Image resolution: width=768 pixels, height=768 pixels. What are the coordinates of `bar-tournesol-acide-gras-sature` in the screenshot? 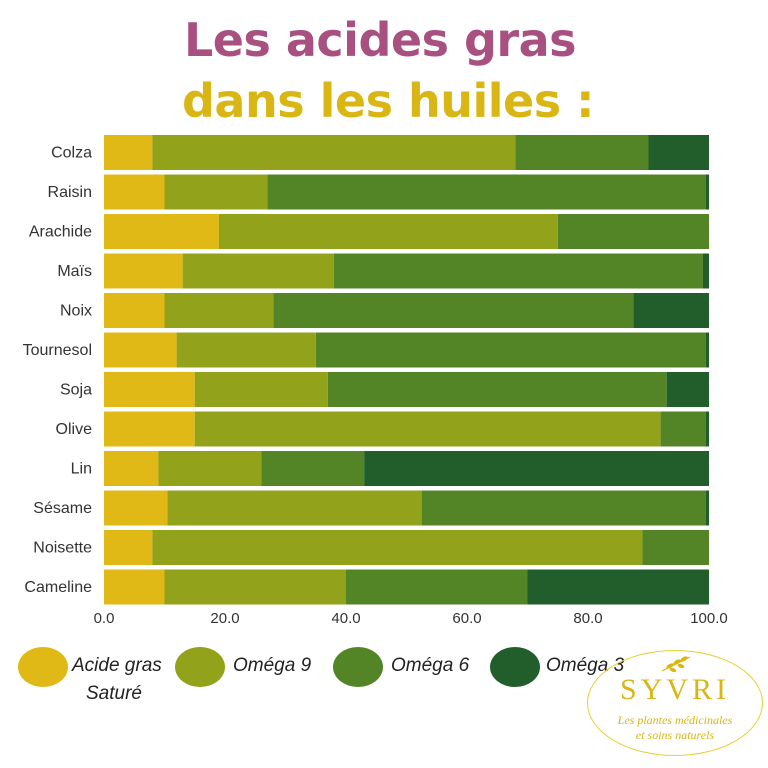 It's located at (140, 350).